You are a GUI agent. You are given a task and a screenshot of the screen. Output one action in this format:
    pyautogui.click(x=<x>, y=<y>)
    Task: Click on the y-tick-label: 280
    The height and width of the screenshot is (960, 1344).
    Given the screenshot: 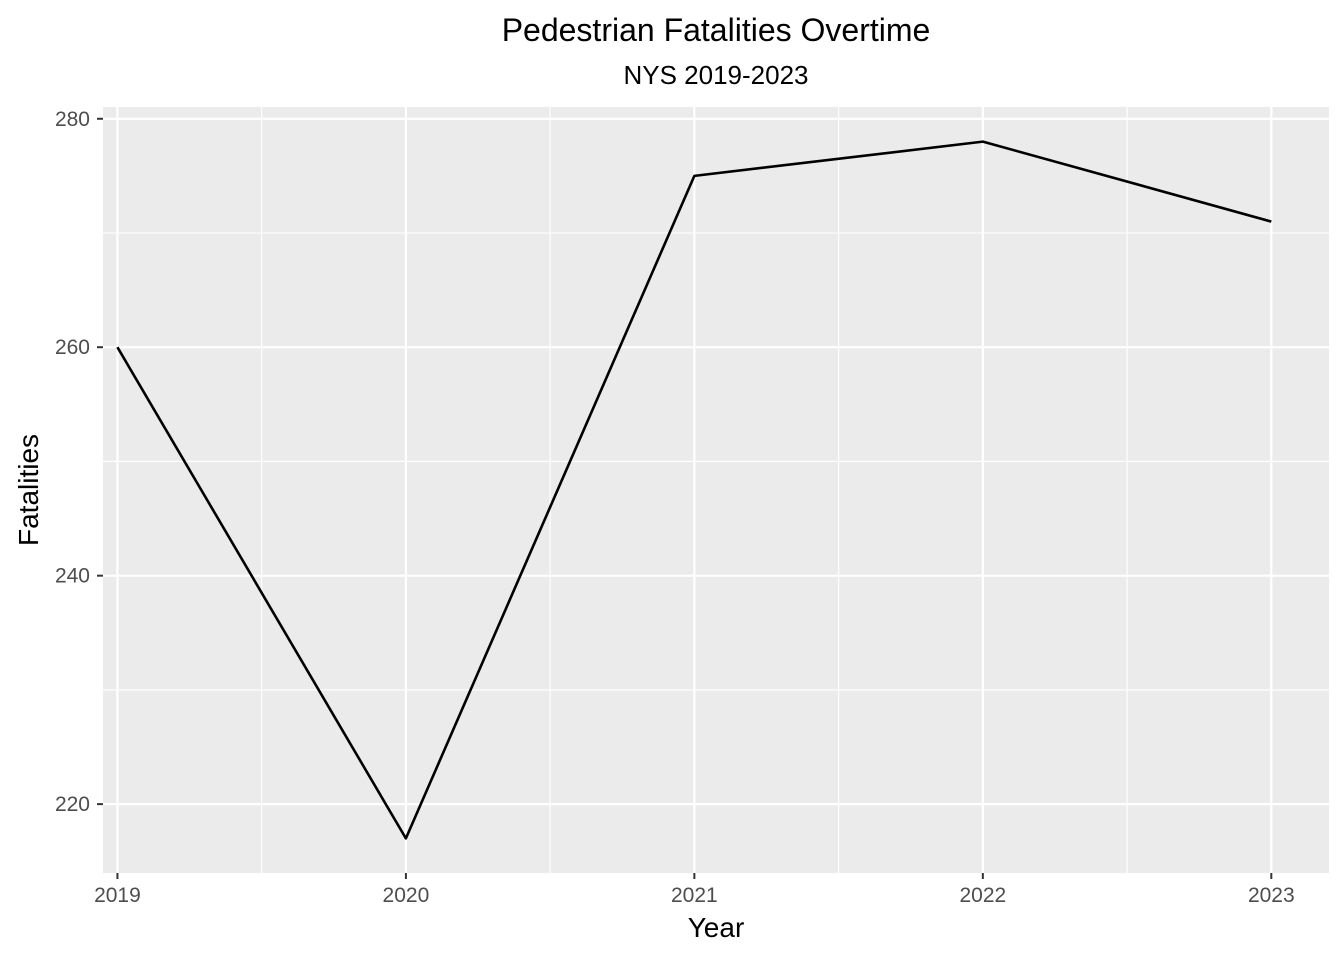 What is the action you would take?
    pyautogui.click(x=72, y=119)
    